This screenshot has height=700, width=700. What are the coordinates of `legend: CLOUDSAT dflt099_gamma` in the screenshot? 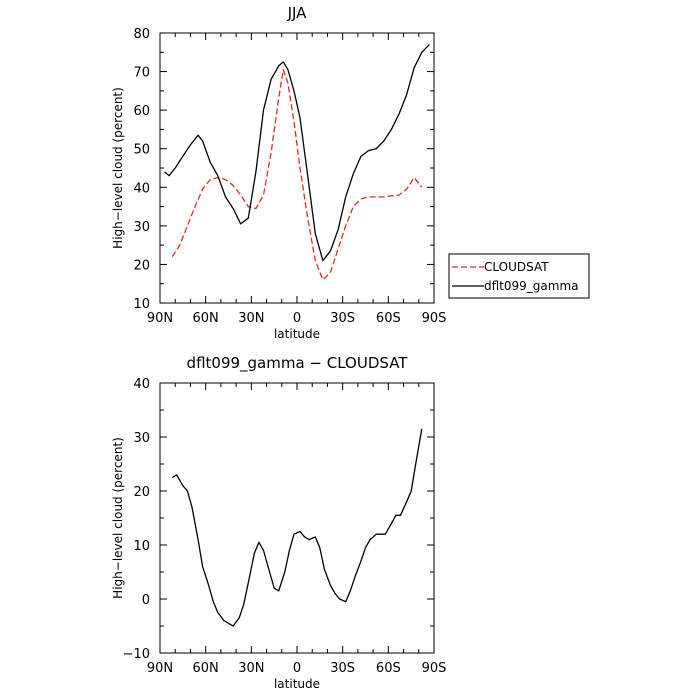 It's located at (519, 276).